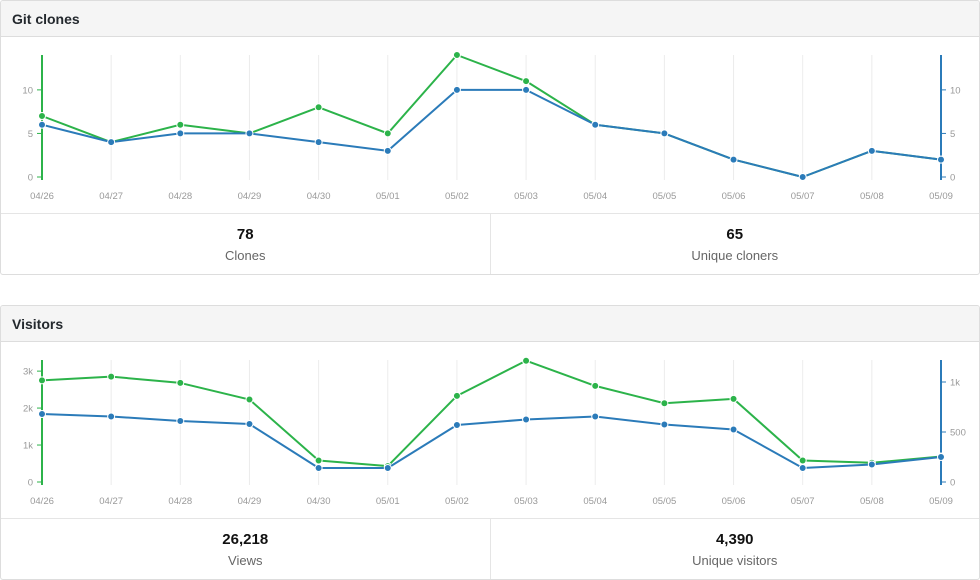 This screenshot has height=580, width=980. Describe the element at coordinates (388, 501) in the screenshot. I see `visitors-x-tick-label: 05/01` at that location.